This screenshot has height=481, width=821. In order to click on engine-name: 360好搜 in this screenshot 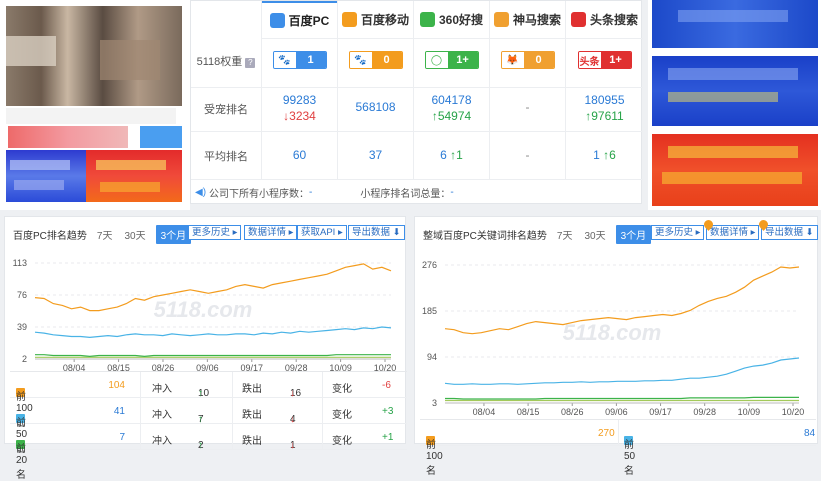, I will do `click(461, 20)`.